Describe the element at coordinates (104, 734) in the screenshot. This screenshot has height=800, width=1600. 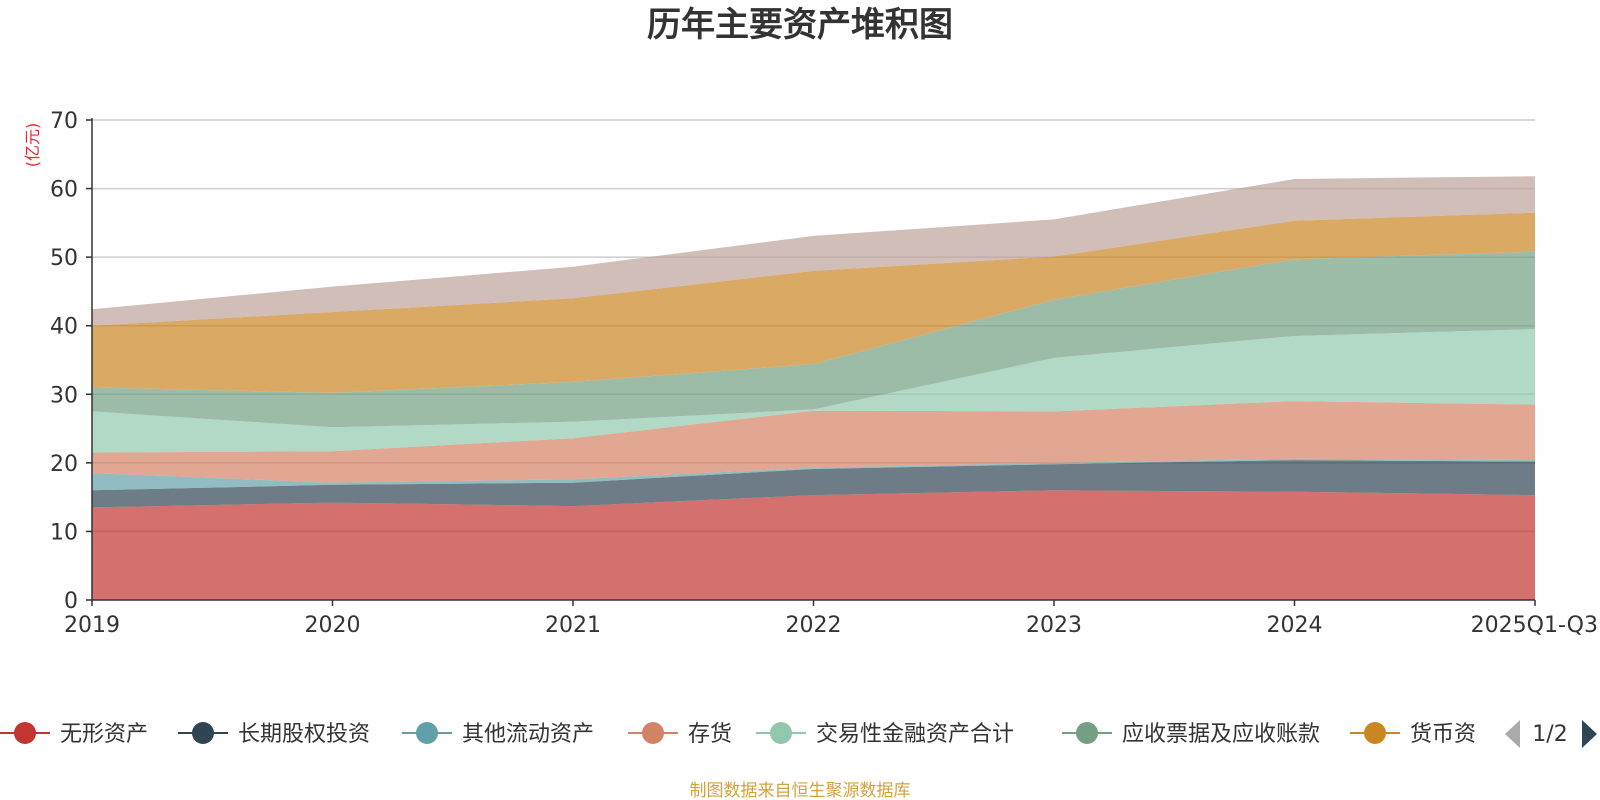
I see `legend-label: 无形资产` at that location.